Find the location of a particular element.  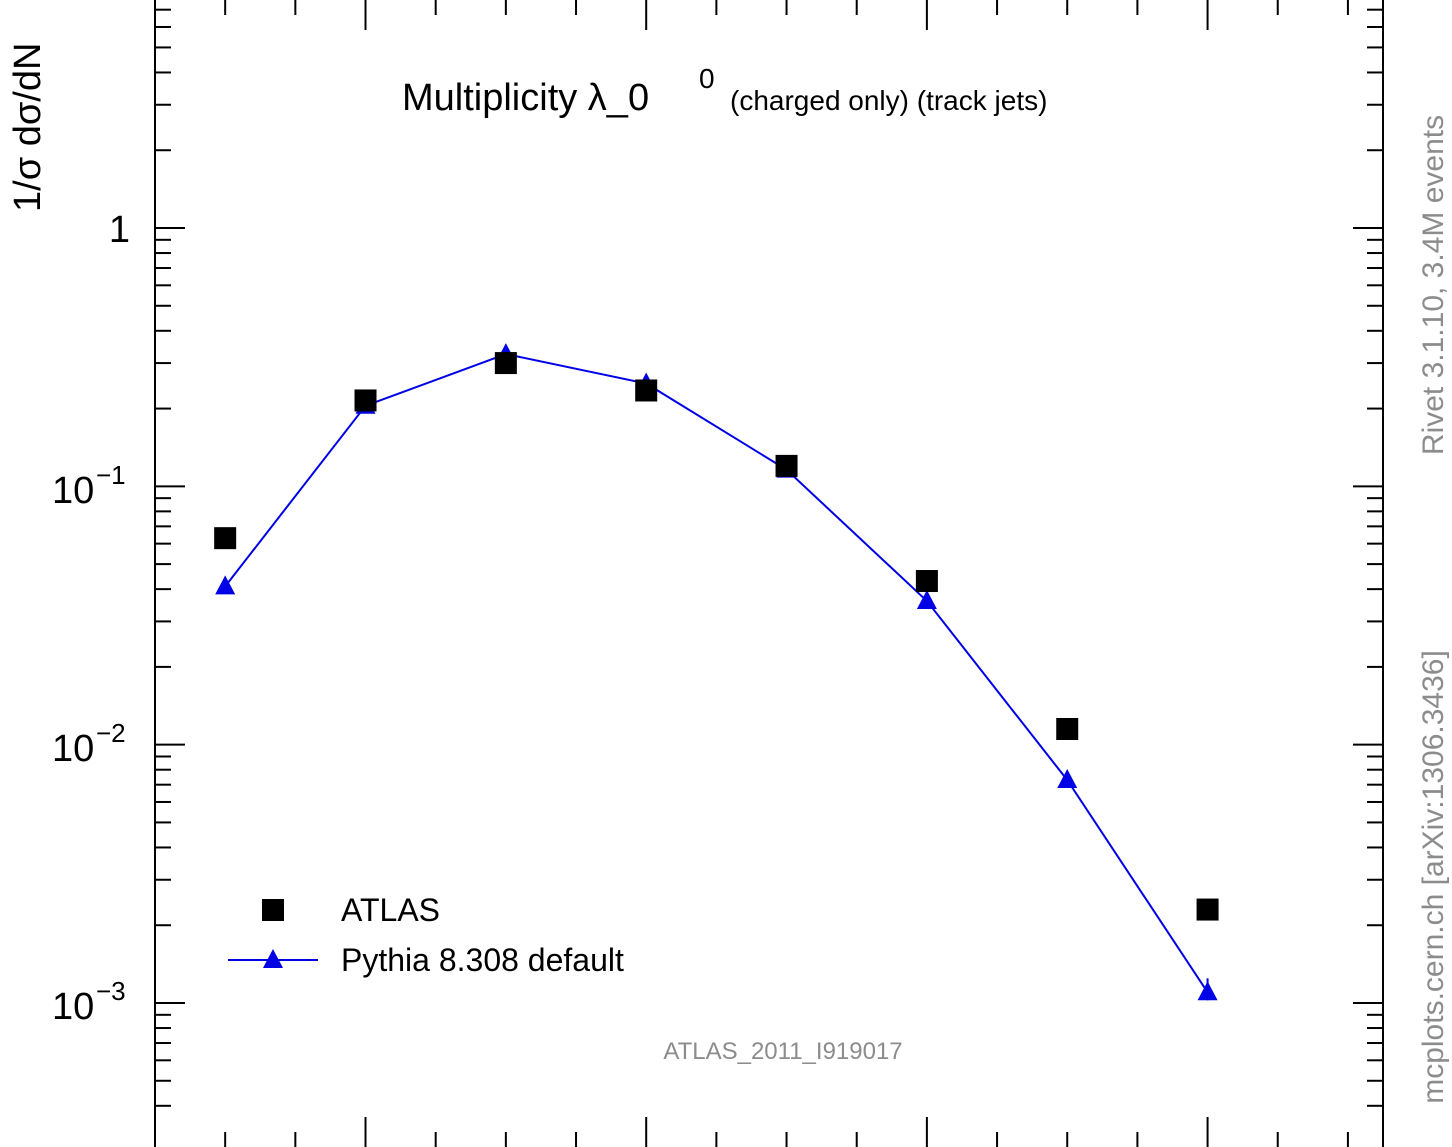

analysis-watermark: ATLAS_2011_I919017 is located at coordinates (782, 1051).